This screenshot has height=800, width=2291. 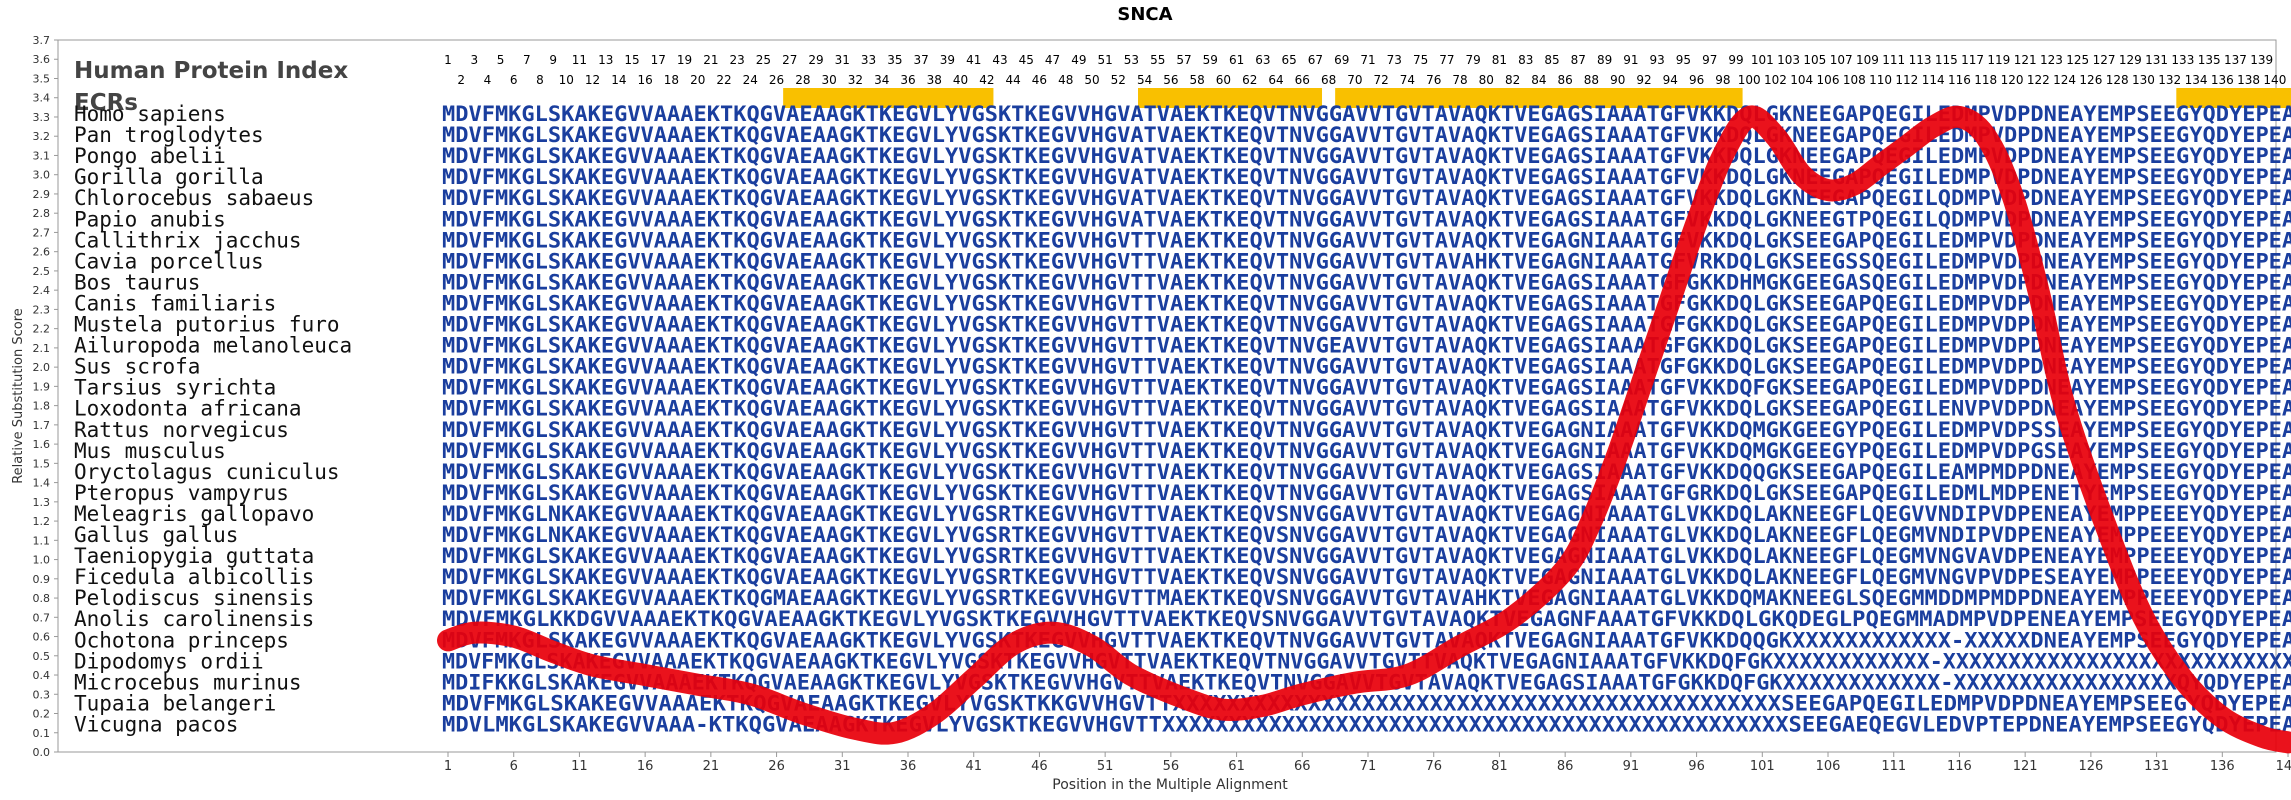 I want to click on position-number-even: 80, so click(x=1486, y=80).